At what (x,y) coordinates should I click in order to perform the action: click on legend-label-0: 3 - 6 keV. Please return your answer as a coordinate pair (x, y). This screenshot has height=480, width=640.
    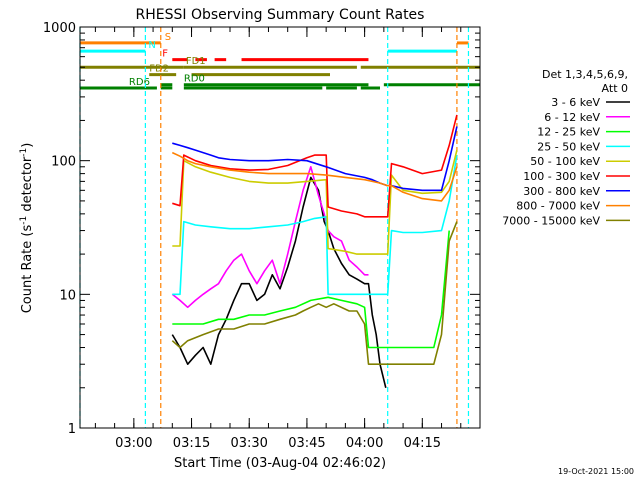
    Looking at the image, I should click on (575, 102).